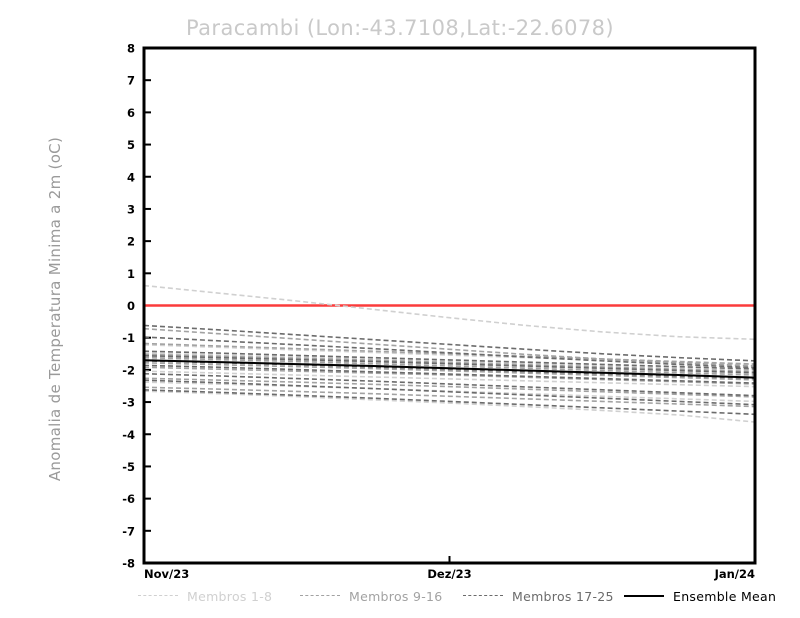 The height and width of the screenshot is (618, 800). Describe the element at coordinates (128, 467) in the screenshot. I see `y-tick-label: -5` at that location.